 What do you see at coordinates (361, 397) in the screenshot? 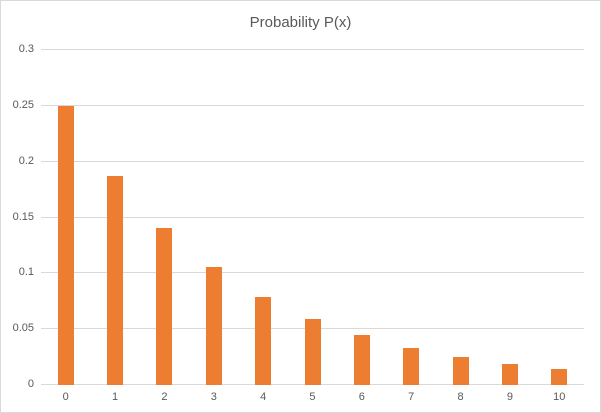
I see `x-tick-label: 6` at bounding box center [361, 397].